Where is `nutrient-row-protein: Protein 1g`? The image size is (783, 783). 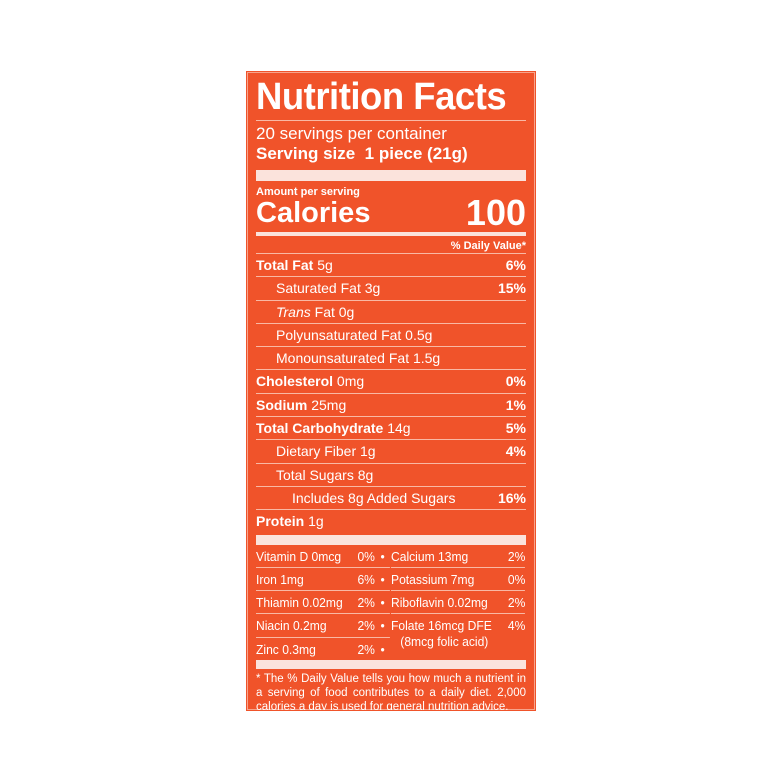 nutrient-row-protein: Protein 1g is located at coordinates (391, 520).